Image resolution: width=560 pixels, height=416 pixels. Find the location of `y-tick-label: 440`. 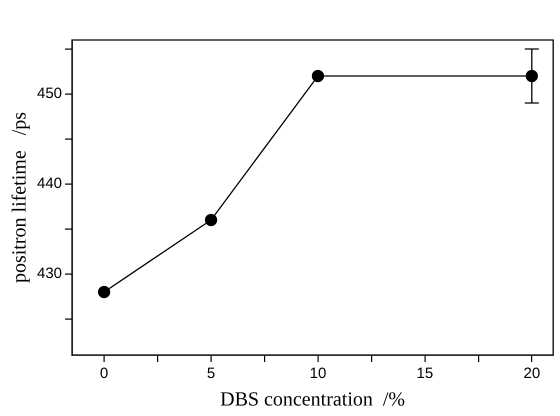

y-tick-label: 440 is located at coordinates (49, 183).